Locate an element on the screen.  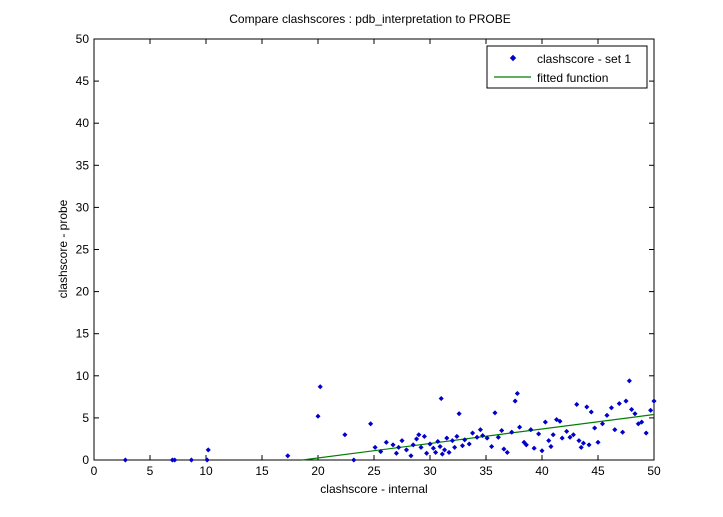
legend-label-fit: fitted function is located at coordinates (572, 78).